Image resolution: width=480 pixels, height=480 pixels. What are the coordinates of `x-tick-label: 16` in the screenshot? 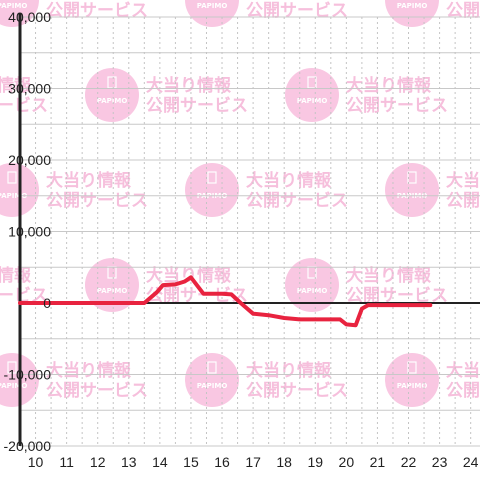 It's located at (222, 462).